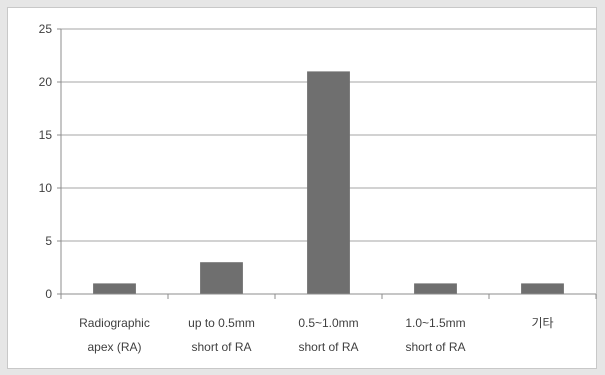  Describe the element at coordinates (542, 323) in the screenshot. I see `x-category-label: 기타` at that location.